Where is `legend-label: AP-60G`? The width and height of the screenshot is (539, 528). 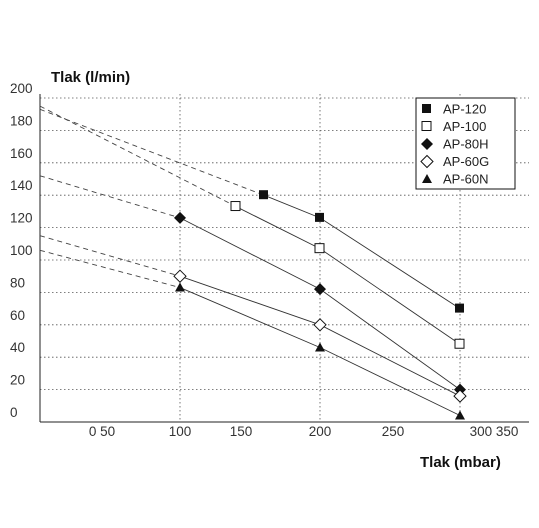 legend-label: AP-60G is located at coordinates (466, 161).